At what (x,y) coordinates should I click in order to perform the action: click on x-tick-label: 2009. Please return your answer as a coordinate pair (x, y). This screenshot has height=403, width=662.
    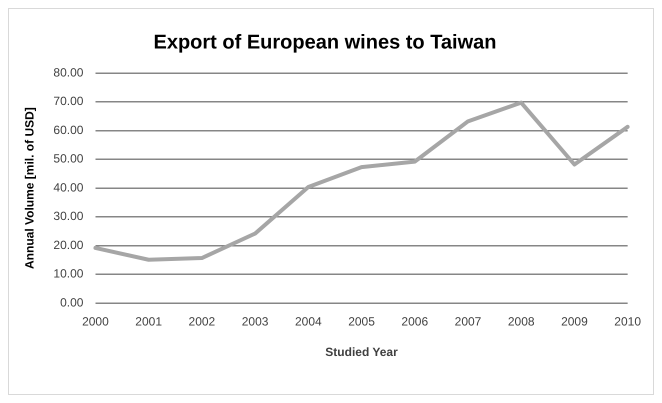
    Looking at the image, I should click on (574, 321).